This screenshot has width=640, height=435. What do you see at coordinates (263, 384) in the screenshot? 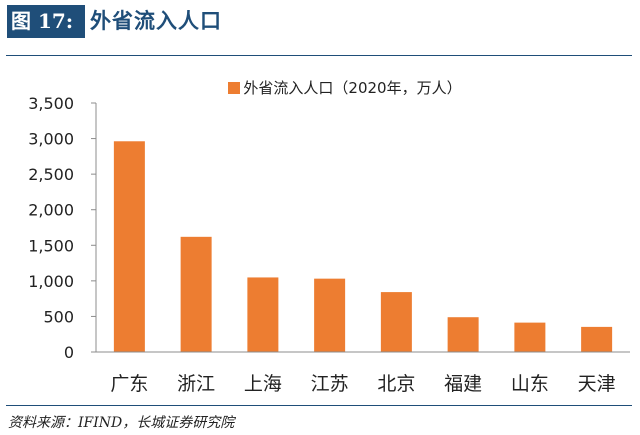
I see `x-tick-label: 上海` at bounding box center [263, 384].